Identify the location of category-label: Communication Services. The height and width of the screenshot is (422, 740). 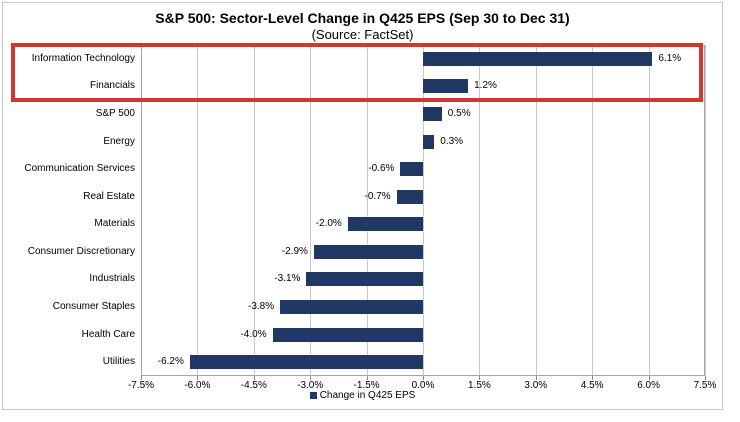
(79, 169).